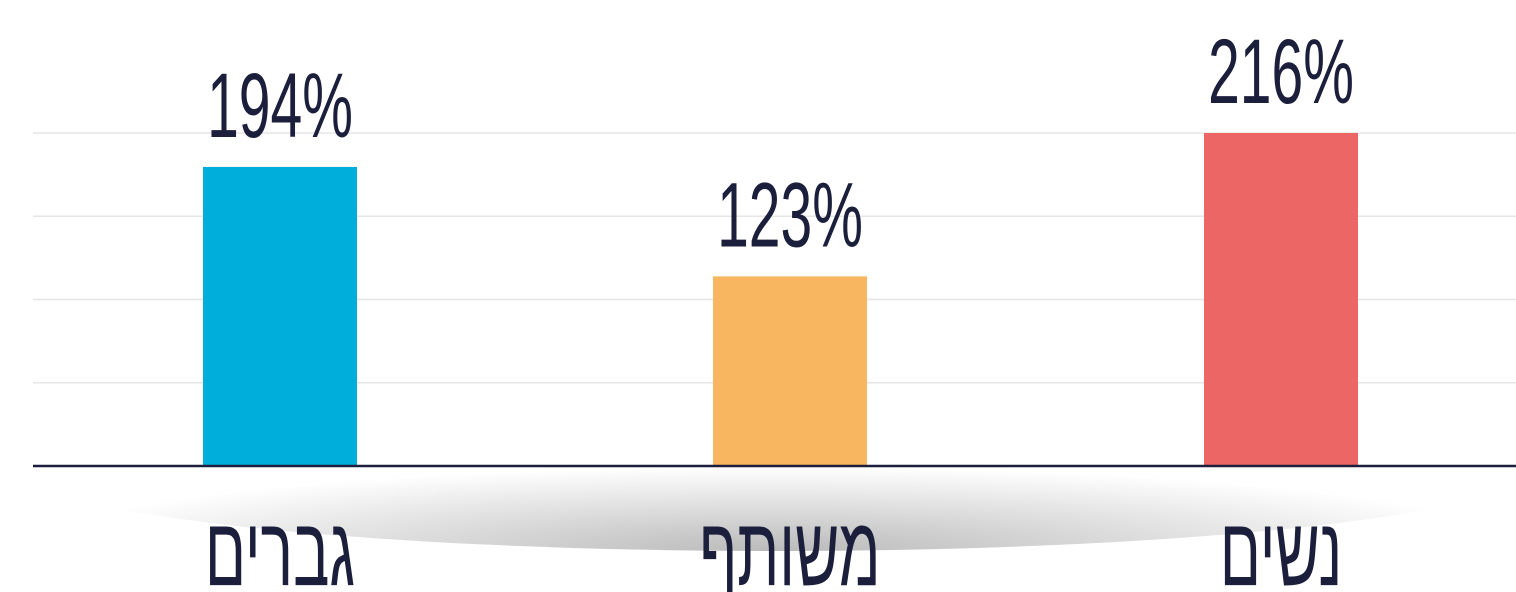 This screenshot has width=1516, height=592. What do you see at coordinates (789, 544) in the screenshot?
I see `x-tick-label: משותף` at bounding box center [789, 544].